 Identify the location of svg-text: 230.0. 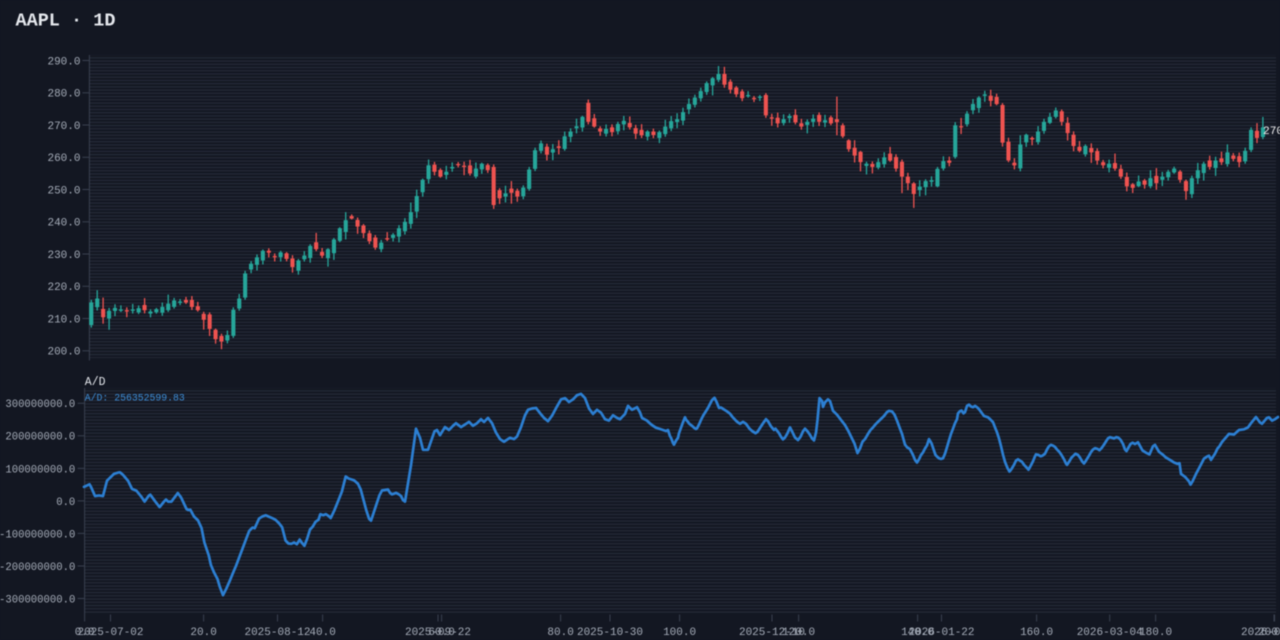
(63, 256).